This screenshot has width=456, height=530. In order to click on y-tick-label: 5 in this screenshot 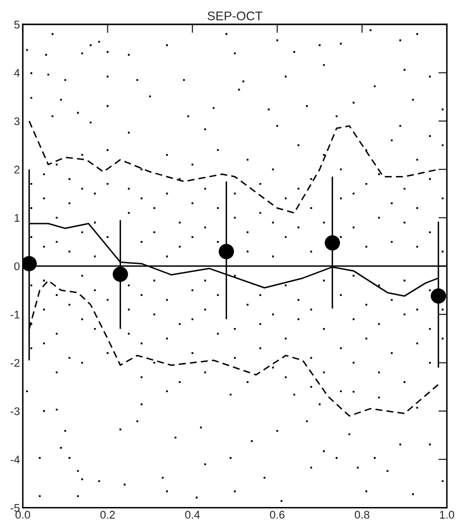, I will do `click(17, 24)`.